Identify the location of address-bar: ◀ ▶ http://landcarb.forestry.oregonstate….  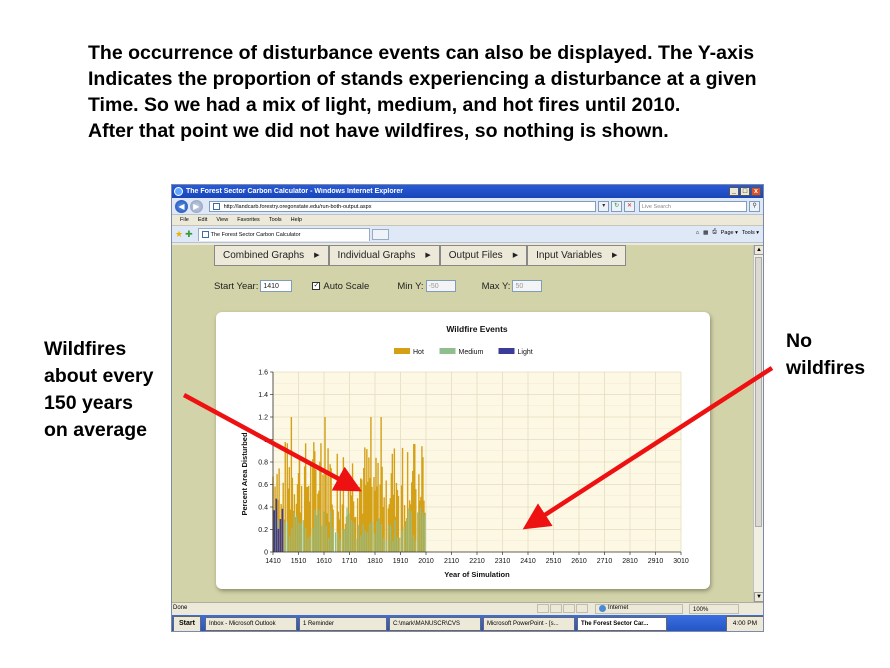
(467, 206).